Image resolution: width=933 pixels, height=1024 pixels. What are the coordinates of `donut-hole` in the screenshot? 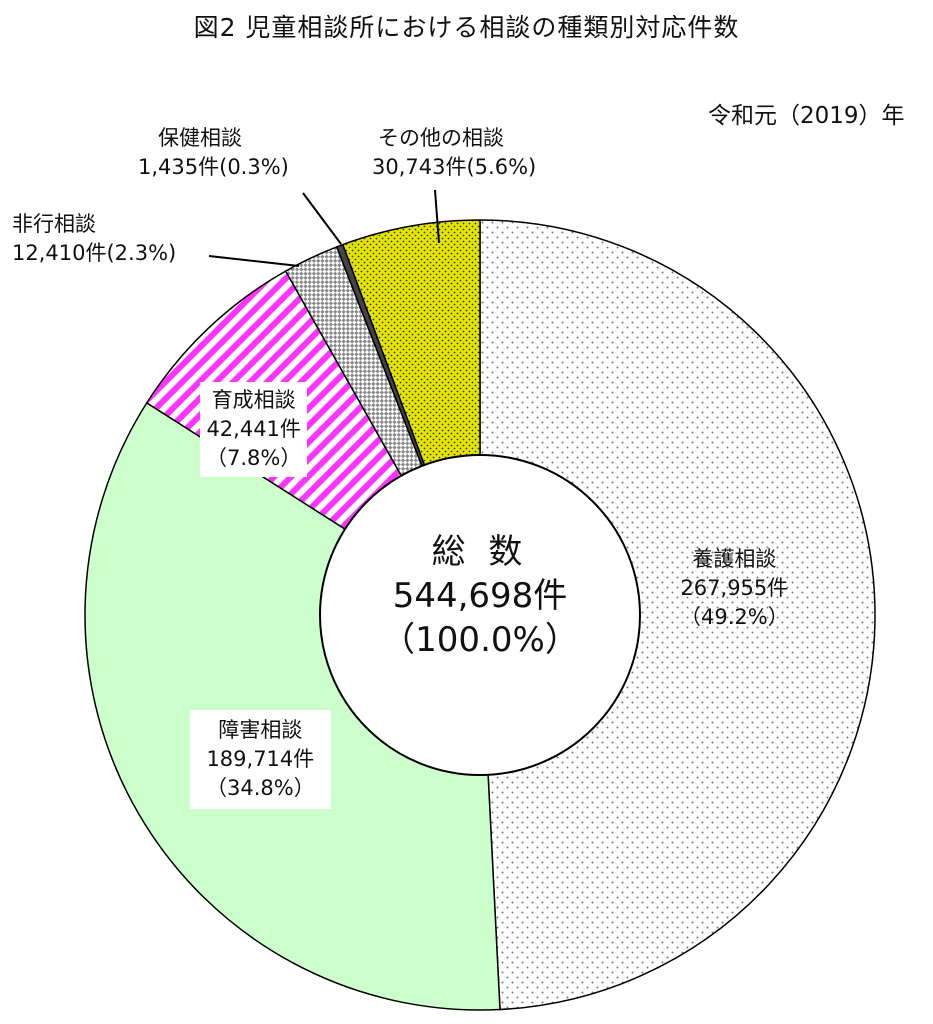 It's located at (480, 615).